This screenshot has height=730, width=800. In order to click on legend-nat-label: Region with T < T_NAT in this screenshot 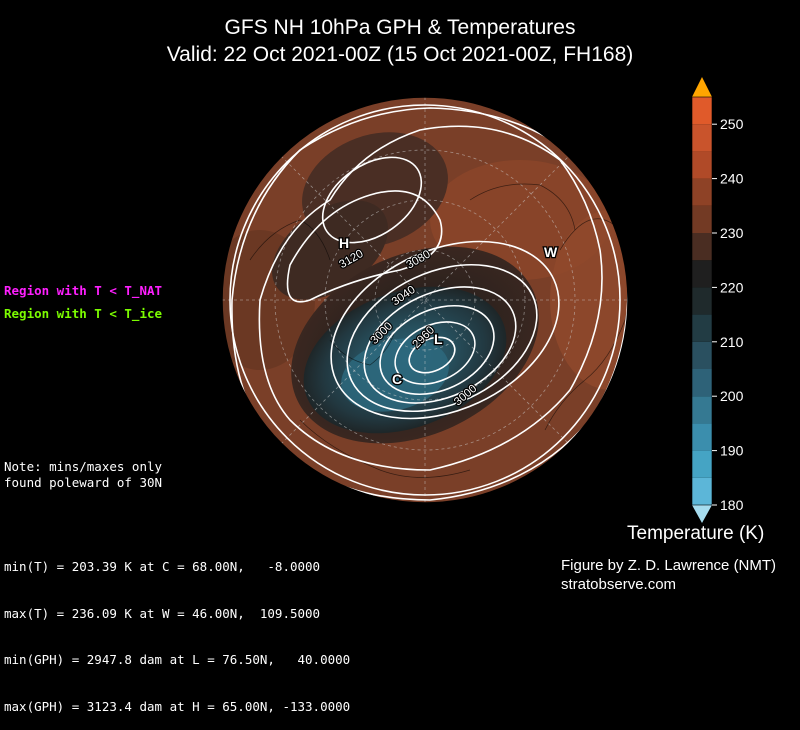, I will do `click(83, 290)`.